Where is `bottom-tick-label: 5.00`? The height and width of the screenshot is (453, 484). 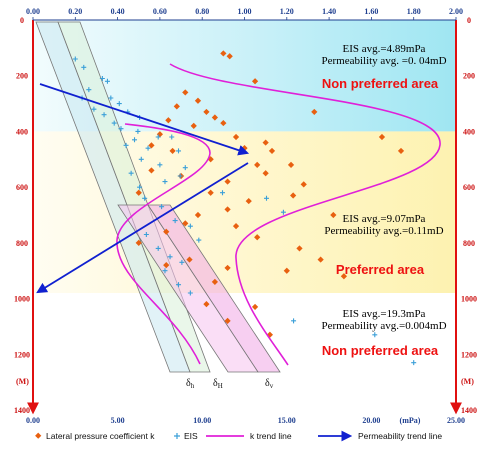
bottom-tick-label: 5.00 is located at coordinates (118, 420).